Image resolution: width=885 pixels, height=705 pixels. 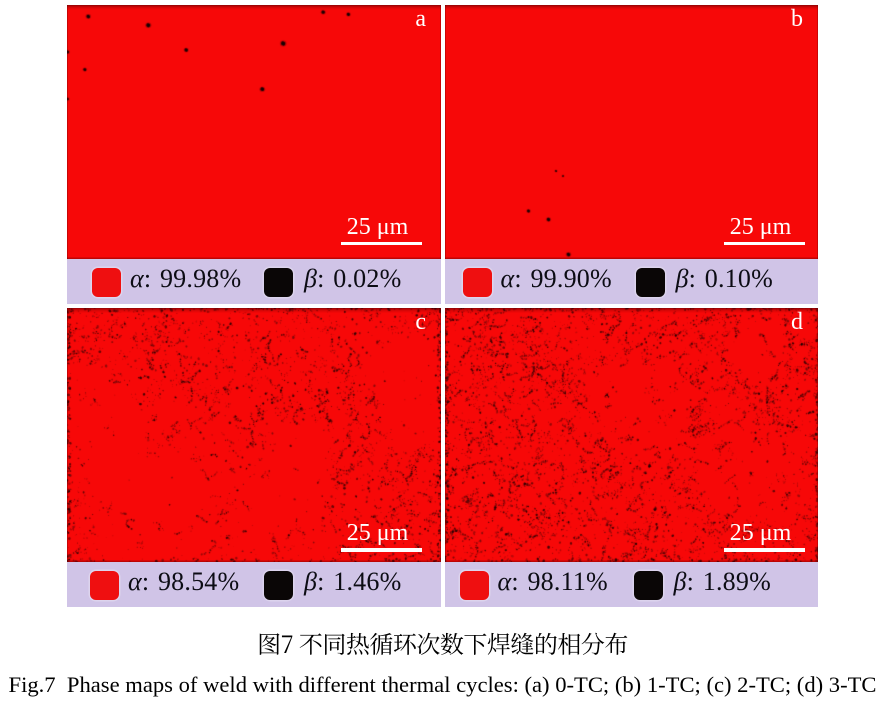 What do you see at coordinates (682, 278) in the screenshot?
I see `beta-symbol-b: β` at bounding box center [682, 278].